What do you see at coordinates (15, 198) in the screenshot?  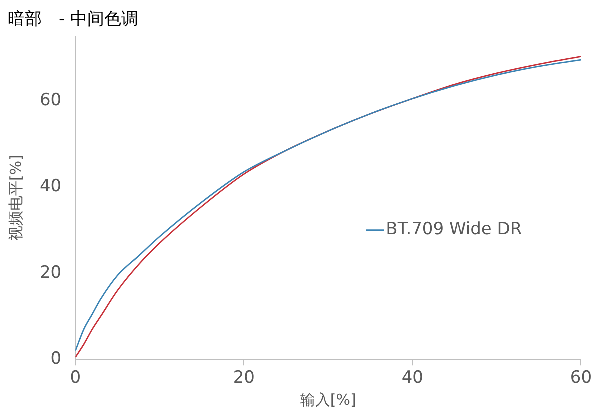 I see `y-axis-title: 视频电平[%]` at bounding box center [15, 198].